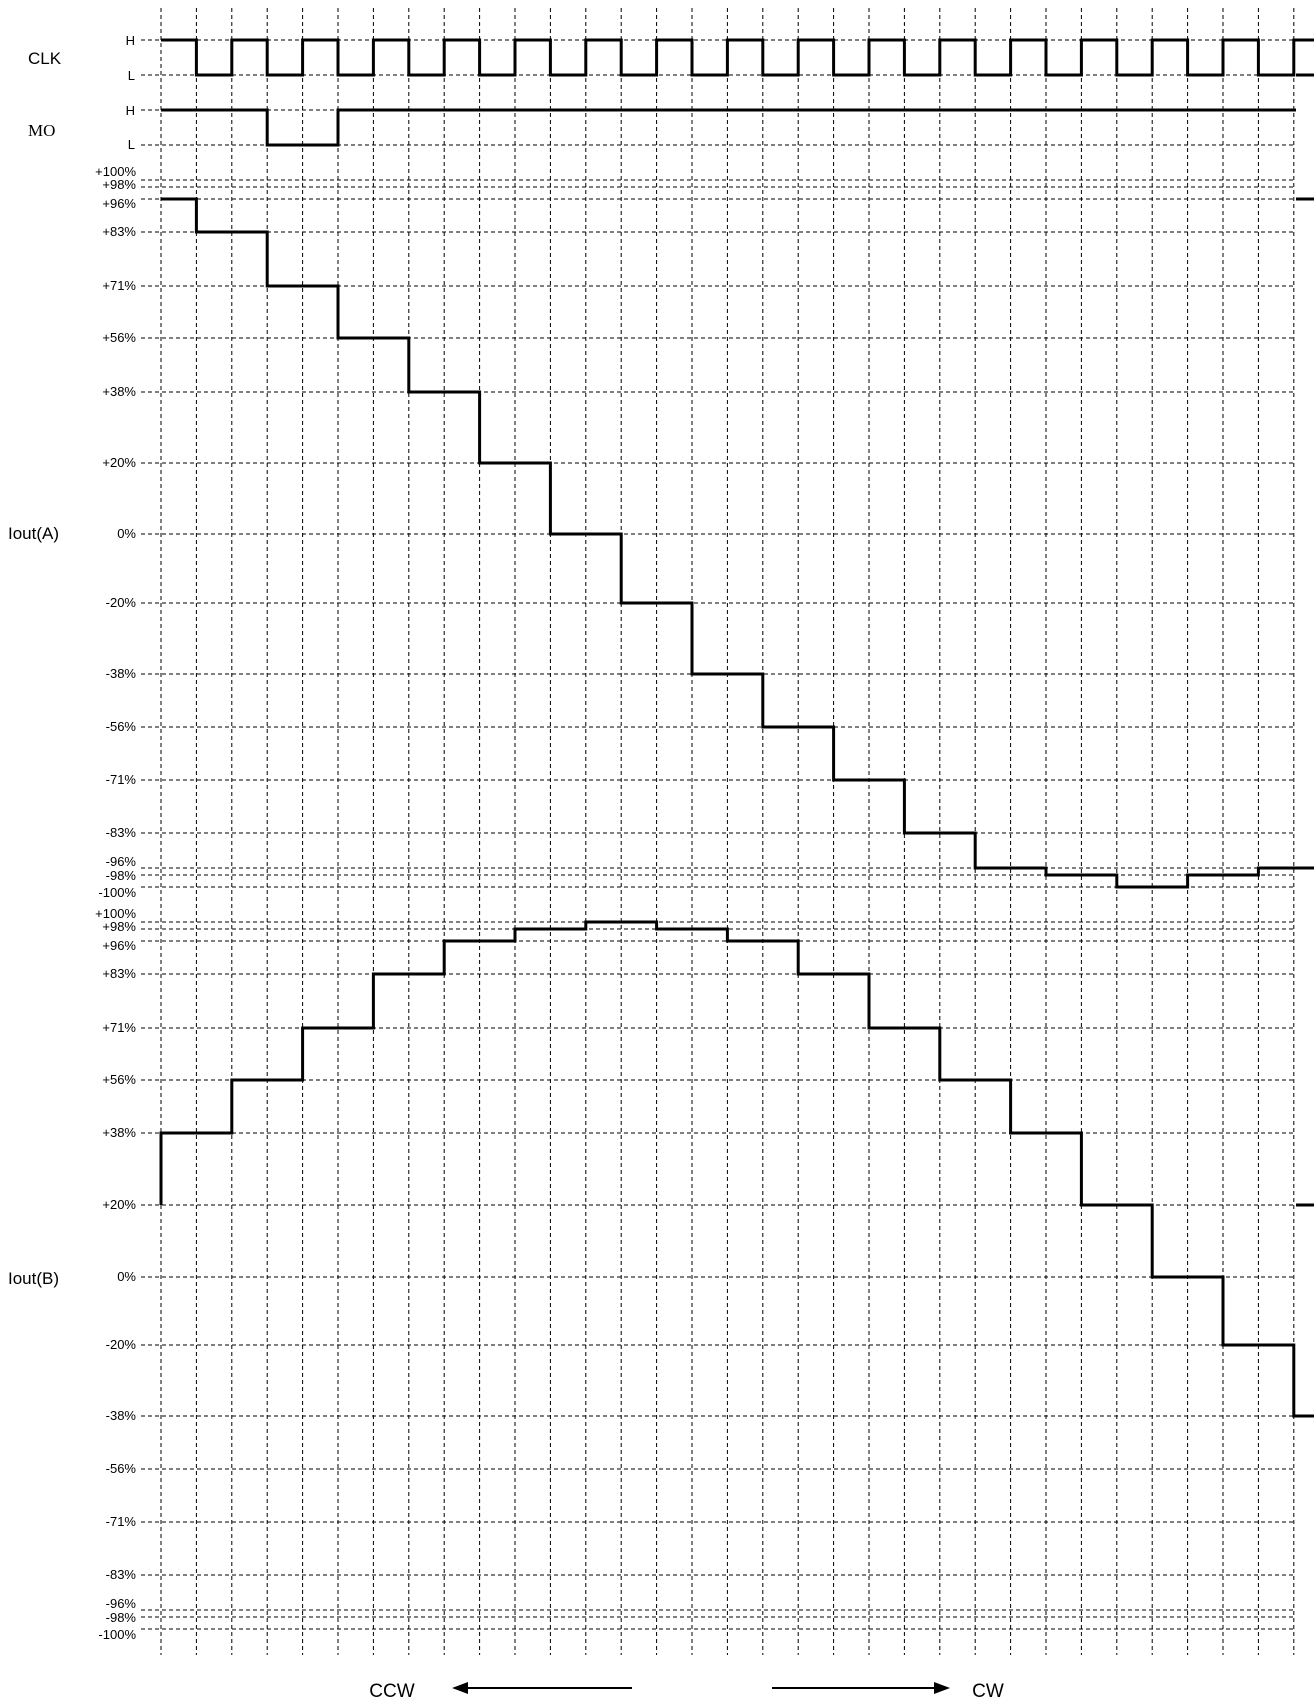  Describe the element at coordinates (119, 945) in the screenshot. I see `iout-b-level-label: +96%` at that location.